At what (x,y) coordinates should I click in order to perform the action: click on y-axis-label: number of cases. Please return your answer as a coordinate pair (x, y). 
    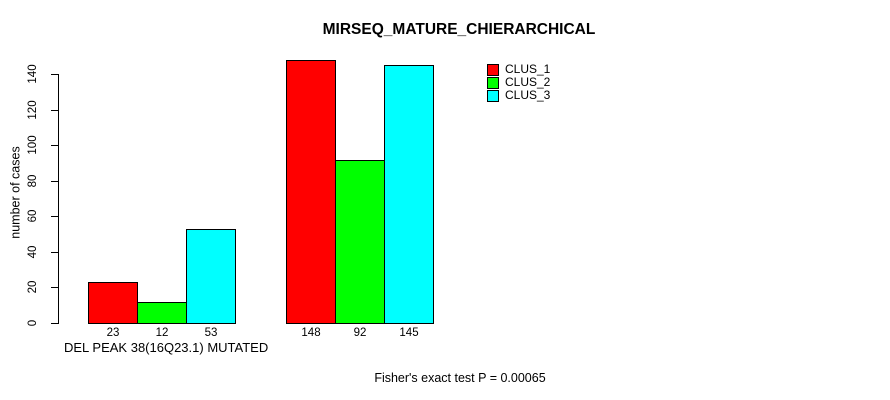
    Looking at the image, I should click on (15, 192).